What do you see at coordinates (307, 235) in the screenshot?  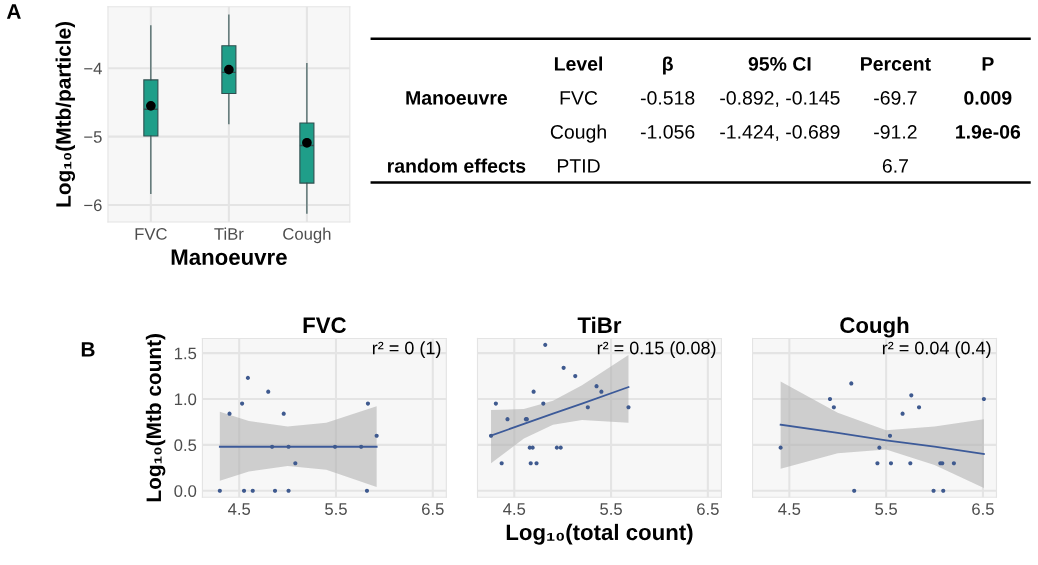 I see `x-tick-label: Cough` at bounding box center [307, 235].